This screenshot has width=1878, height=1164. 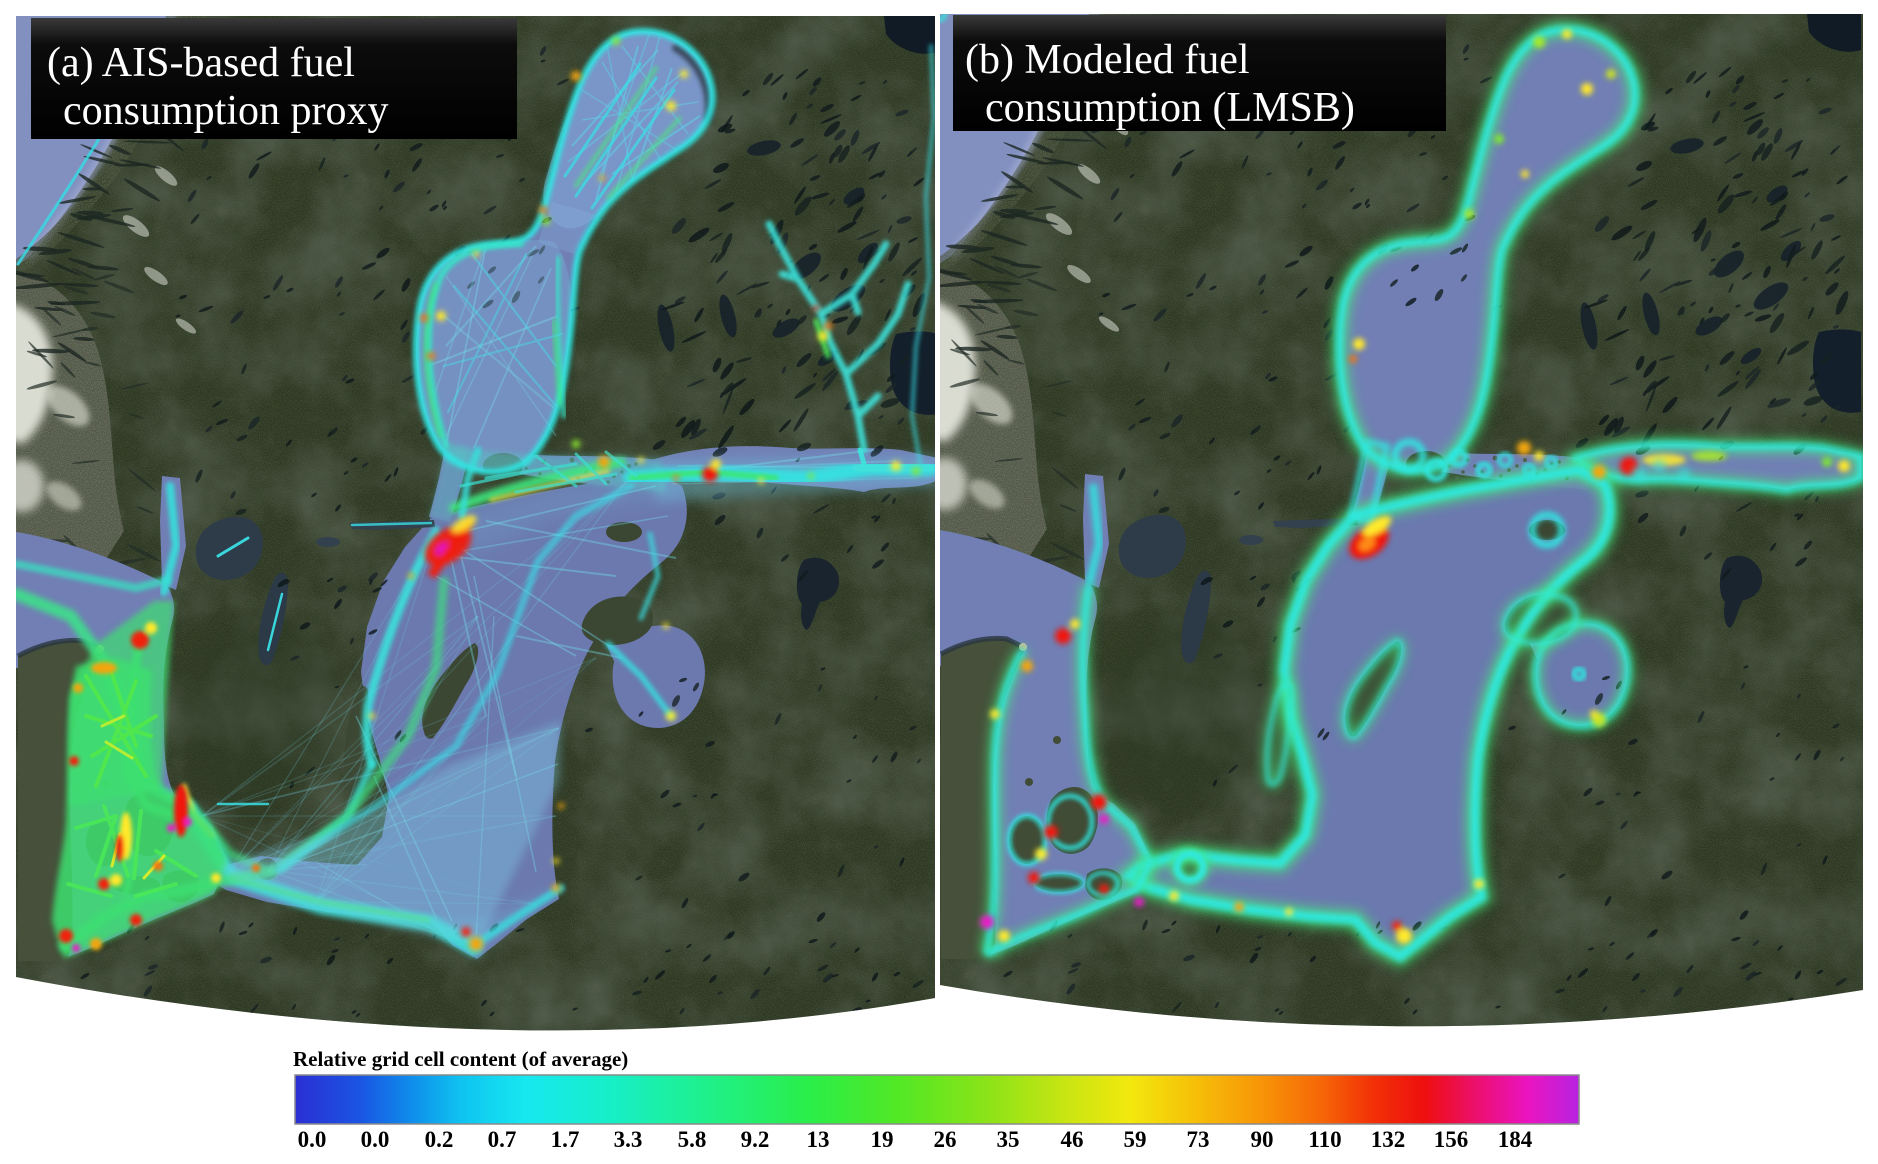 I want to click on svg-text: 132, so click(x=1388, y=1139).